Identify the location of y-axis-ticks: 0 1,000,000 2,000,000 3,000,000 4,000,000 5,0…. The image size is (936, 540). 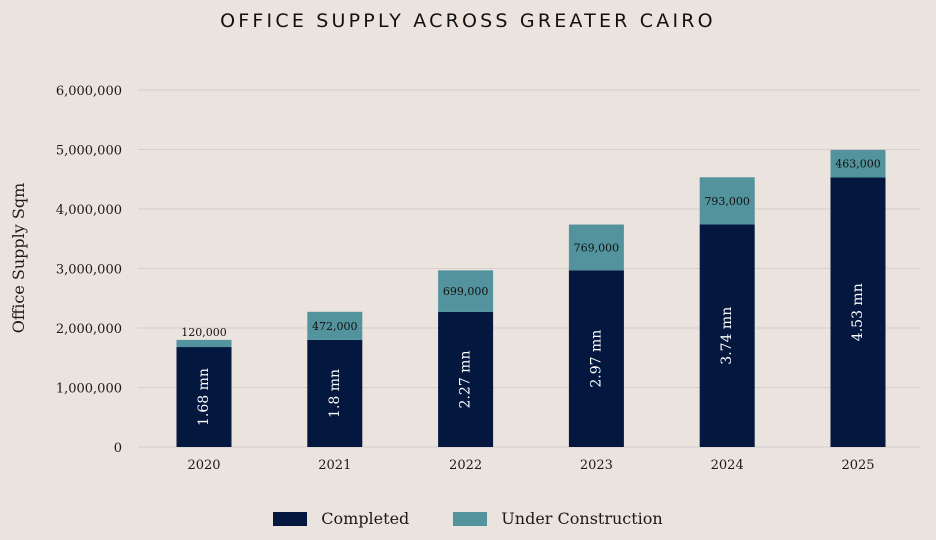
(89, 270).